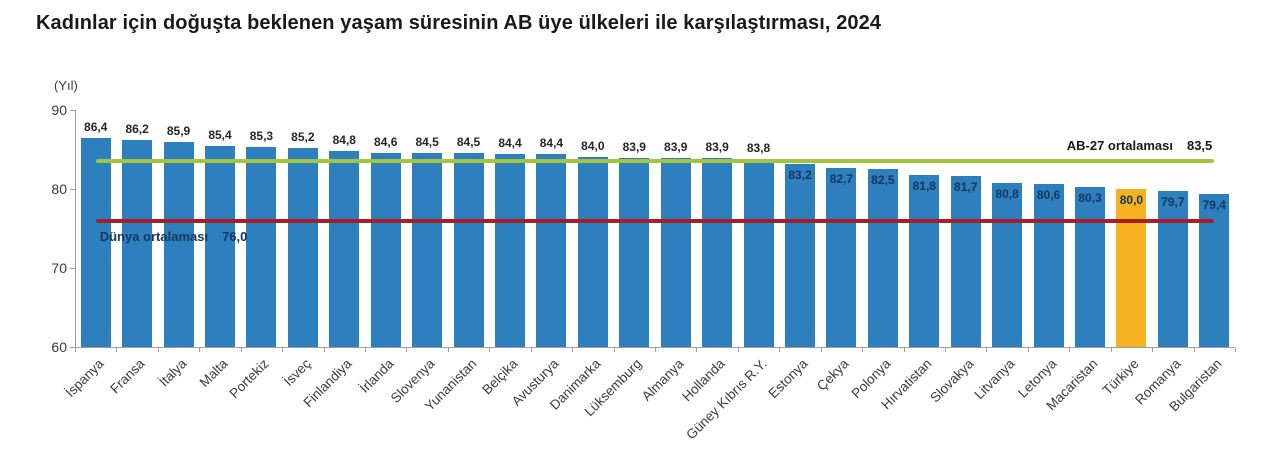 This screenshot has width=1280, height=472. What do you see at coordinates (1131, 200) in the screenshot?
I see `bar-value-label: 80,0` at bounding box center [1131, 200].